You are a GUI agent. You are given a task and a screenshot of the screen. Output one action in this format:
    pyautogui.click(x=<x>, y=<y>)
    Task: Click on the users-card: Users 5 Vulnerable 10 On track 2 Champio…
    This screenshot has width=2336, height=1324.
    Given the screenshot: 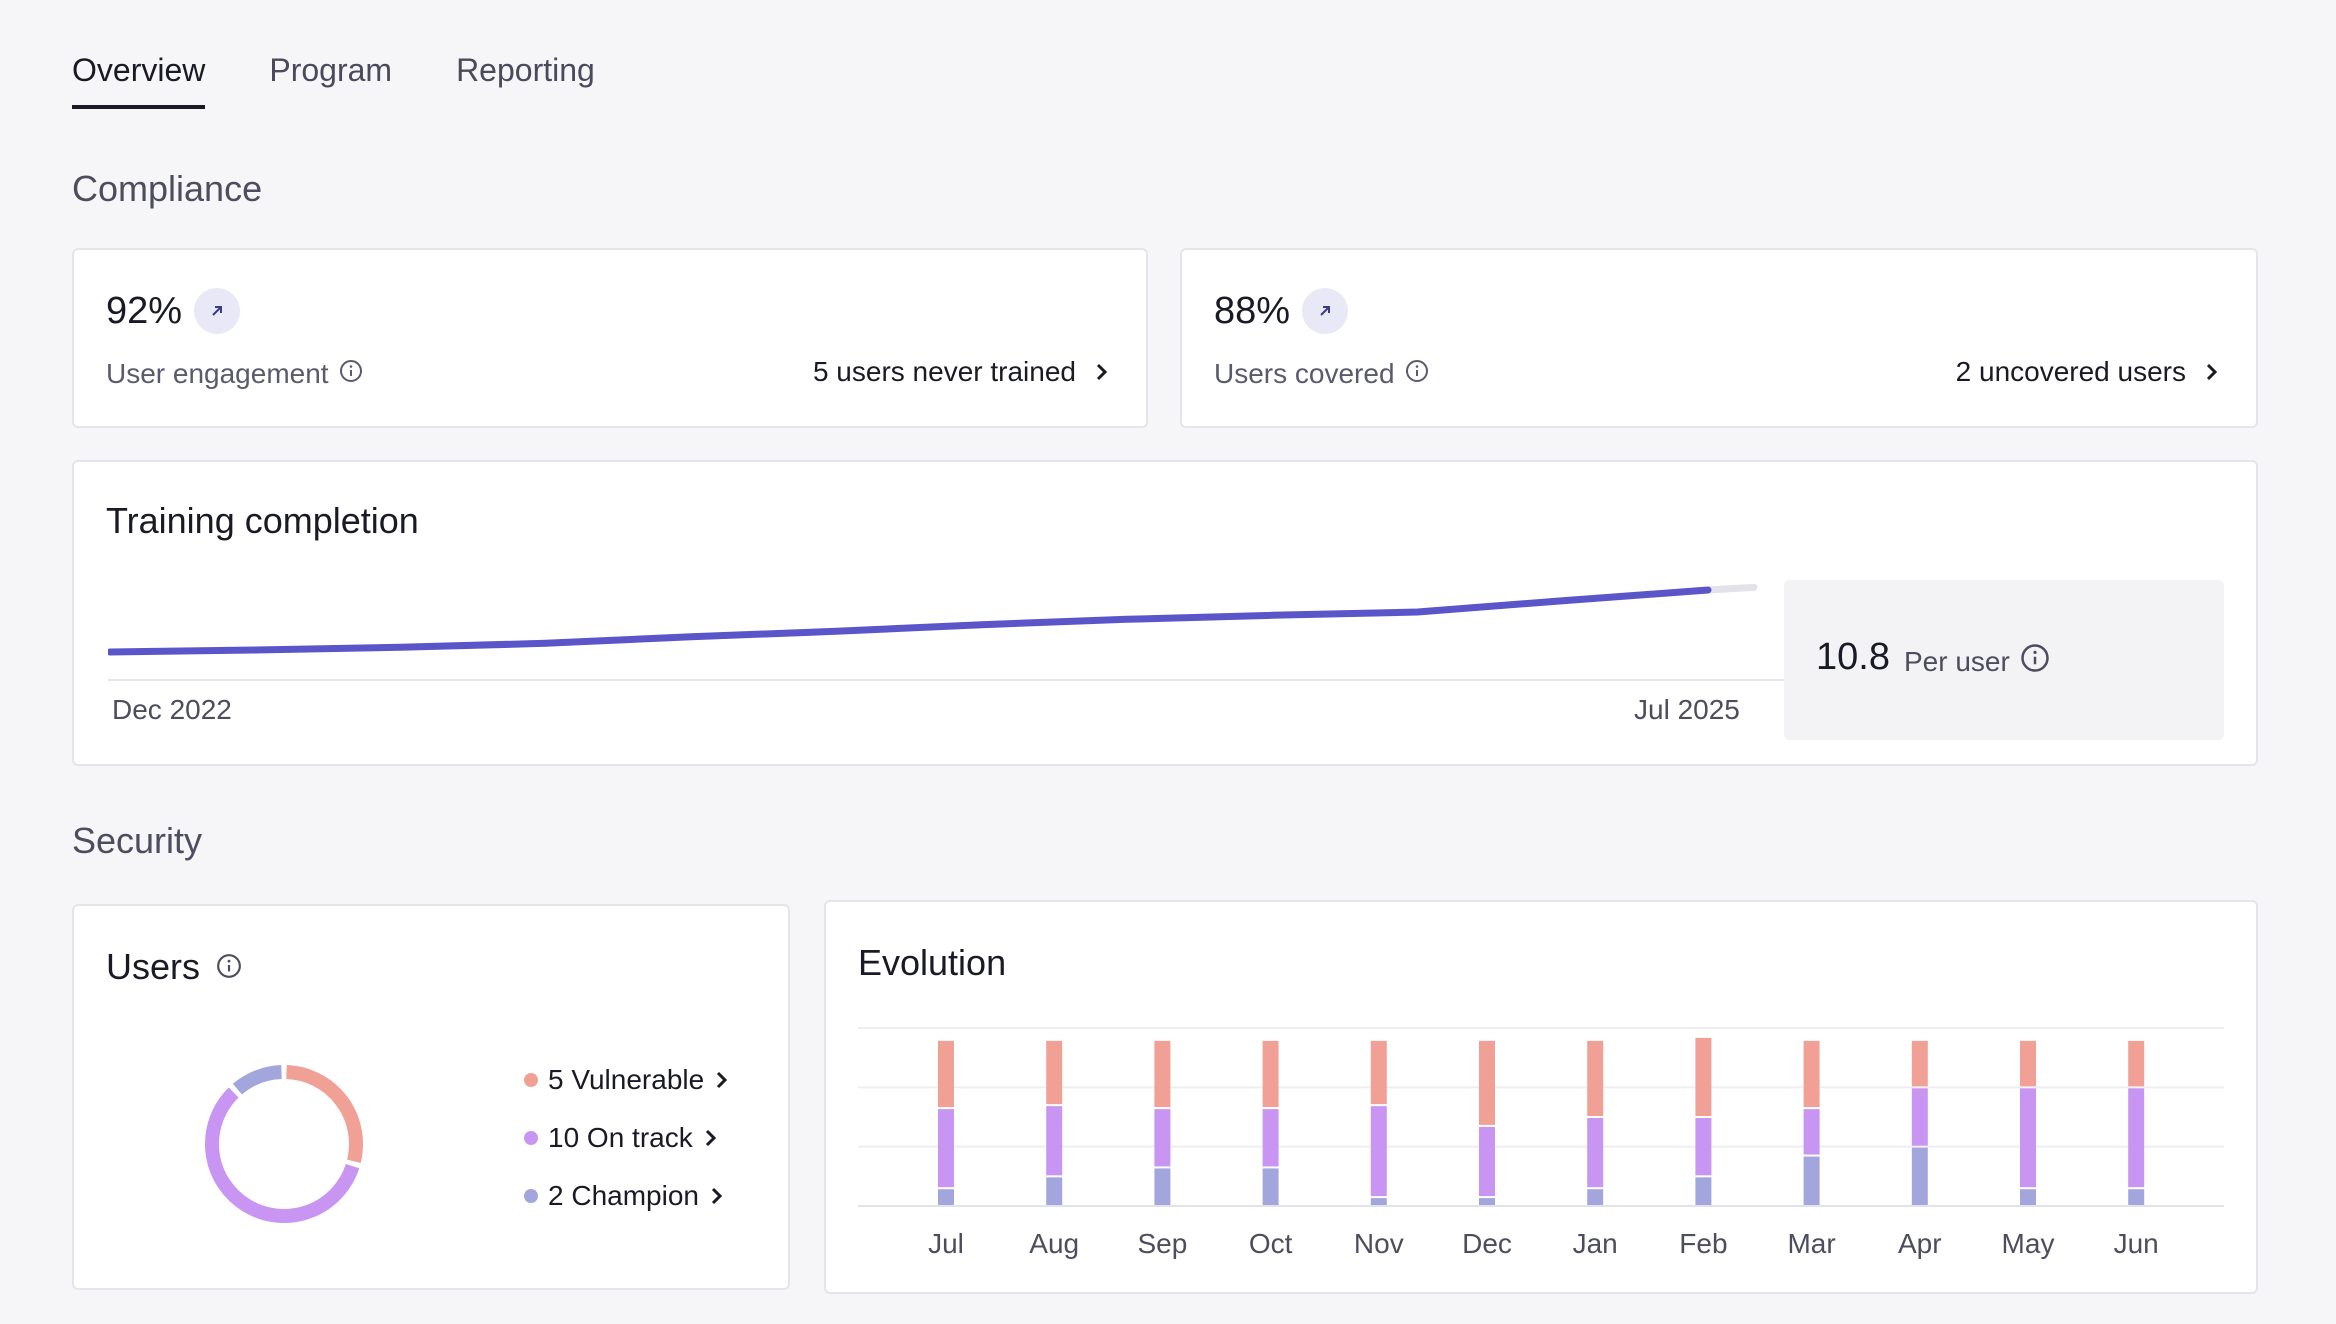 What is the action you would take?
    pyautogui.click(x=431, y=1097)
    